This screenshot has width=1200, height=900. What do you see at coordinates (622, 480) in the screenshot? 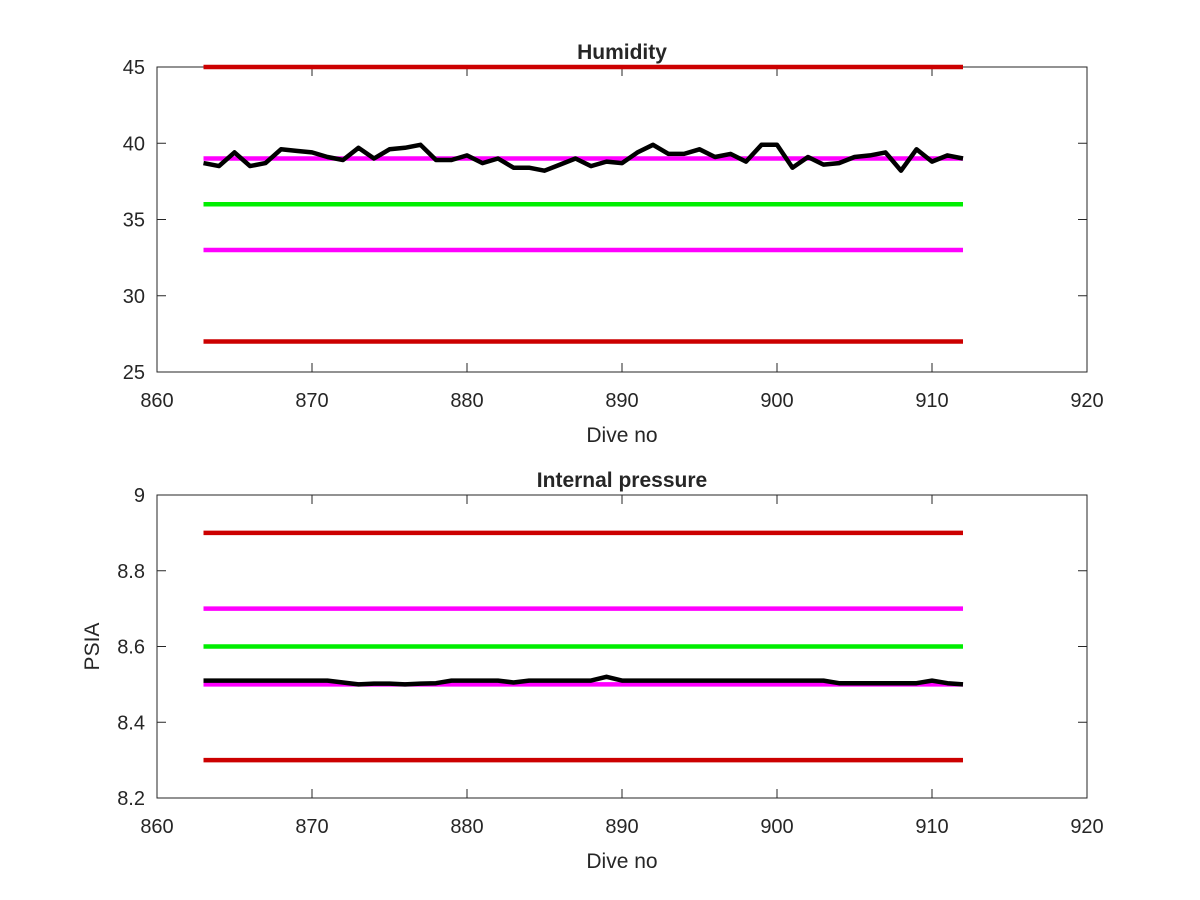
I see `chart-title: Internal pressure` at bounding box center [622, 480].